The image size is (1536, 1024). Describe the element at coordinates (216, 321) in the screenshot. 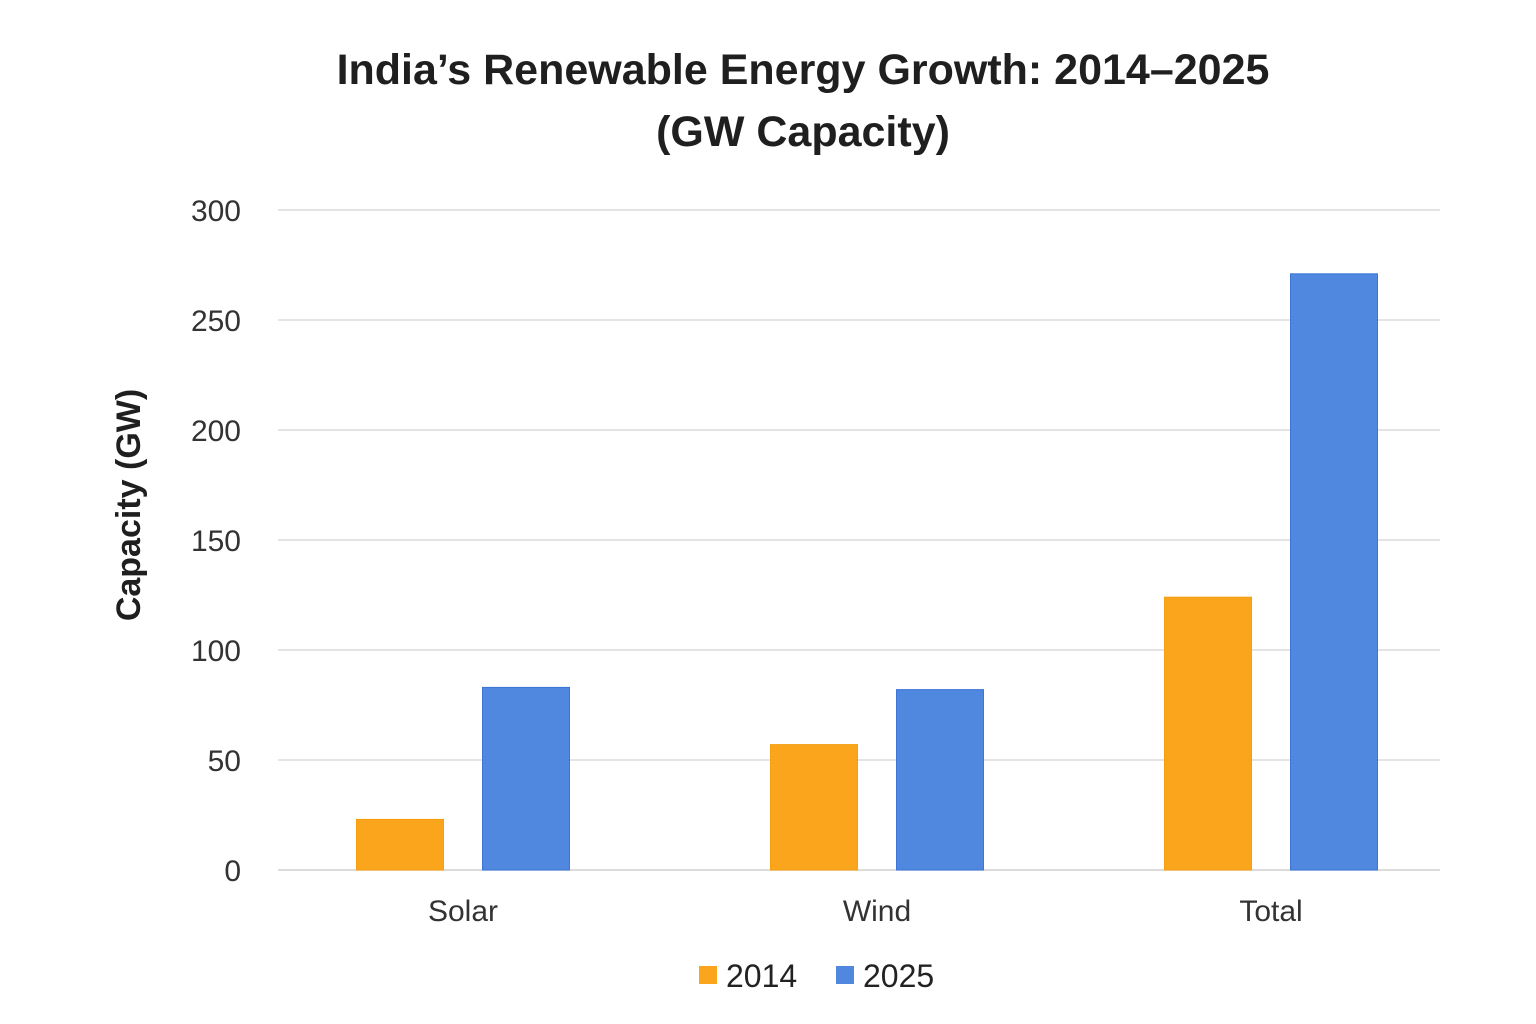

I see `y-tick-label: 250` at that location.